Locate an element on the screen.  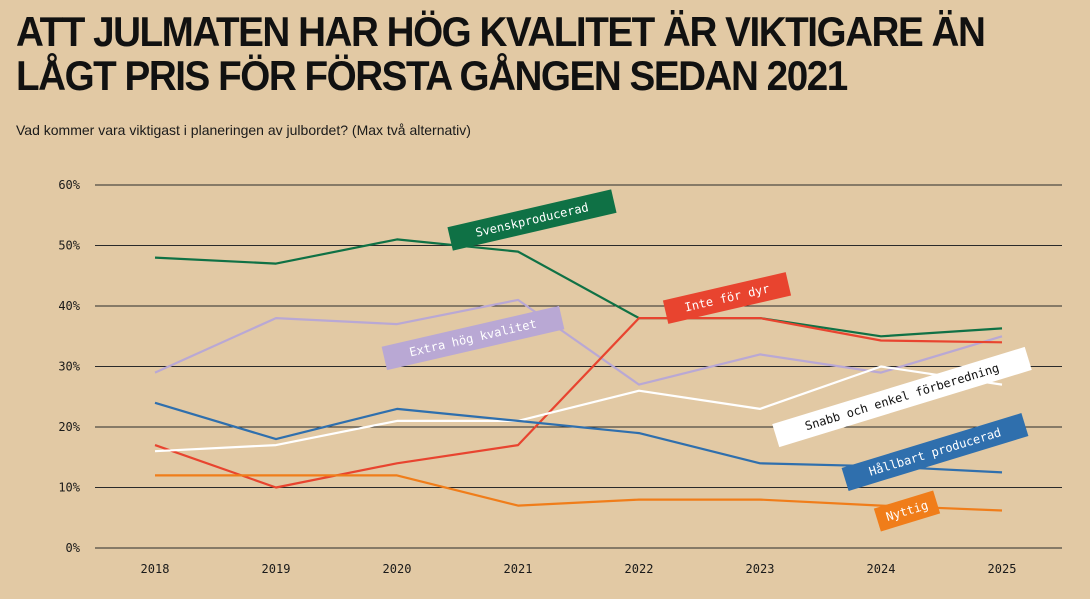
x-tick-label: 2020 is located at coordinates (397, 569).